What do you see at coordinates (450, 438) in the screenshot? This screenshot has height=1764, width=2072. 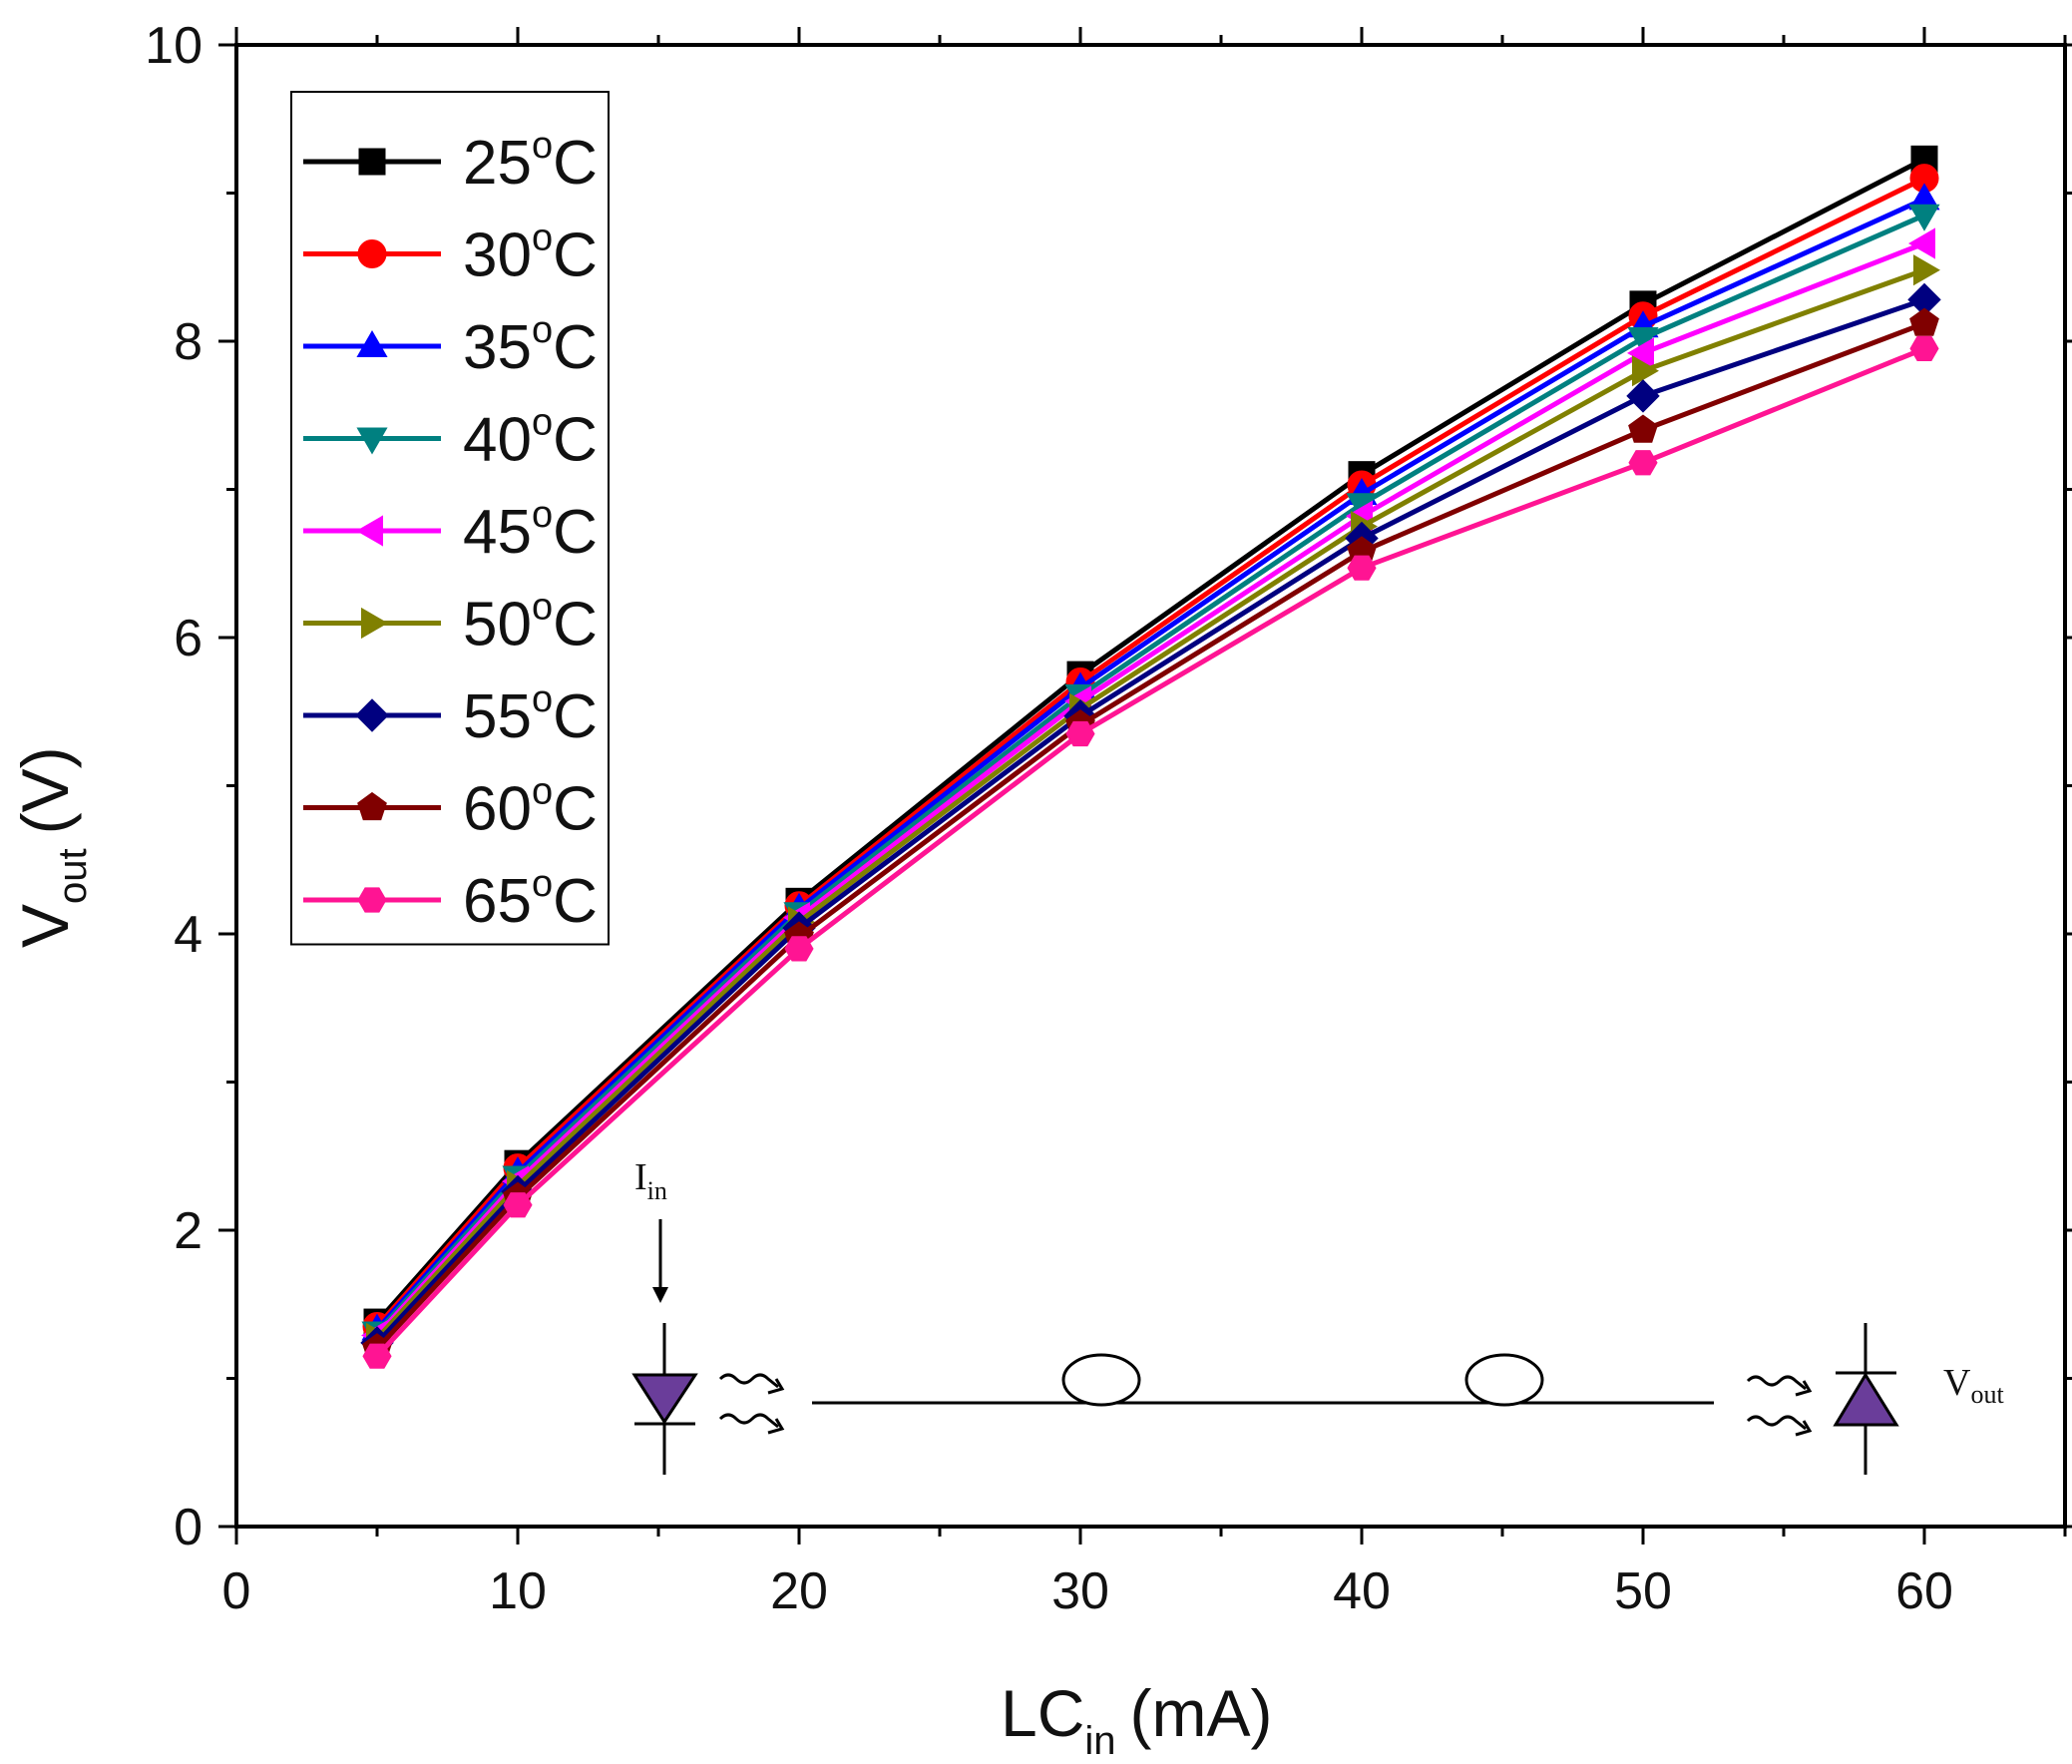 I see `legend-item: 40oC` at bounding box center [450, 438].